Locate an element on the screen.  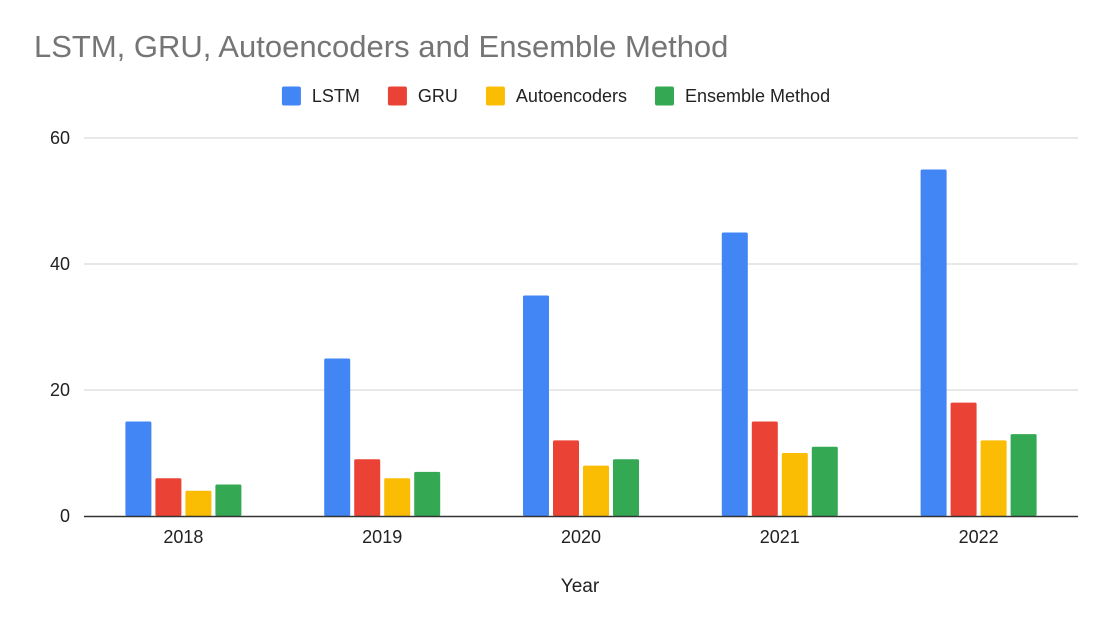
legend-item-lstm: LSTM is located at coordinates (320, 96).